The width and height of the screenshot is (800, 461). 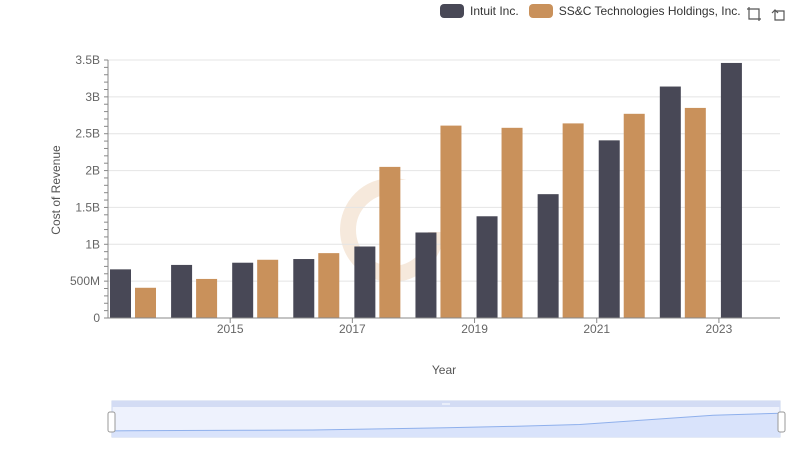 What do you see at coordinates (540, 11) in the screenshot?
I see `legend-swatch-ssc` at bounding box center [540, 11].